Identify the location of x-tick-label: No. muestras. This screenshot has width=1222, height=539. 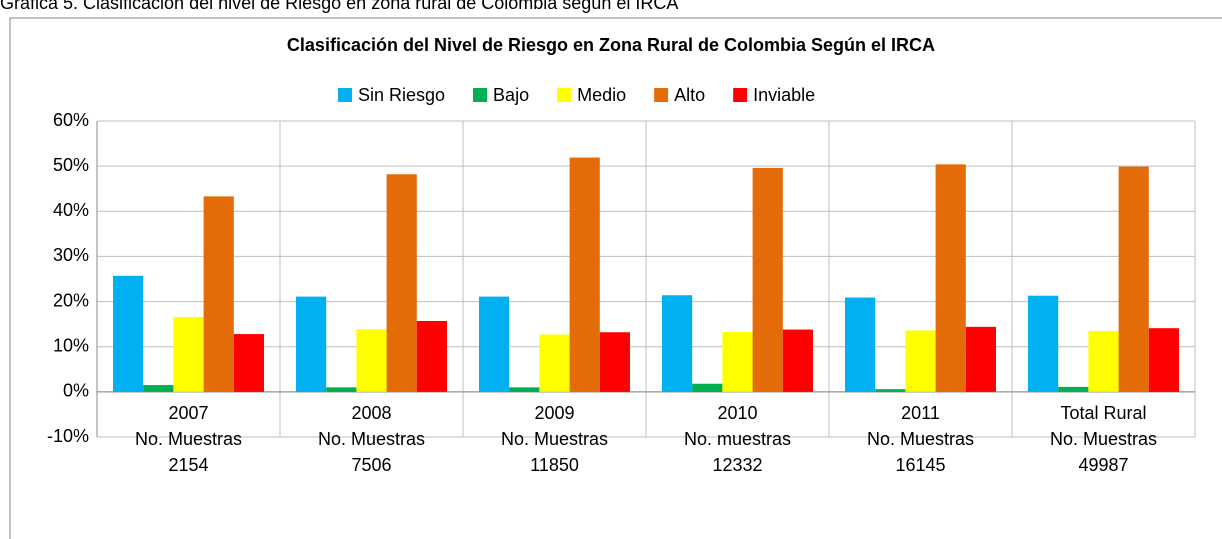
(737, 439).